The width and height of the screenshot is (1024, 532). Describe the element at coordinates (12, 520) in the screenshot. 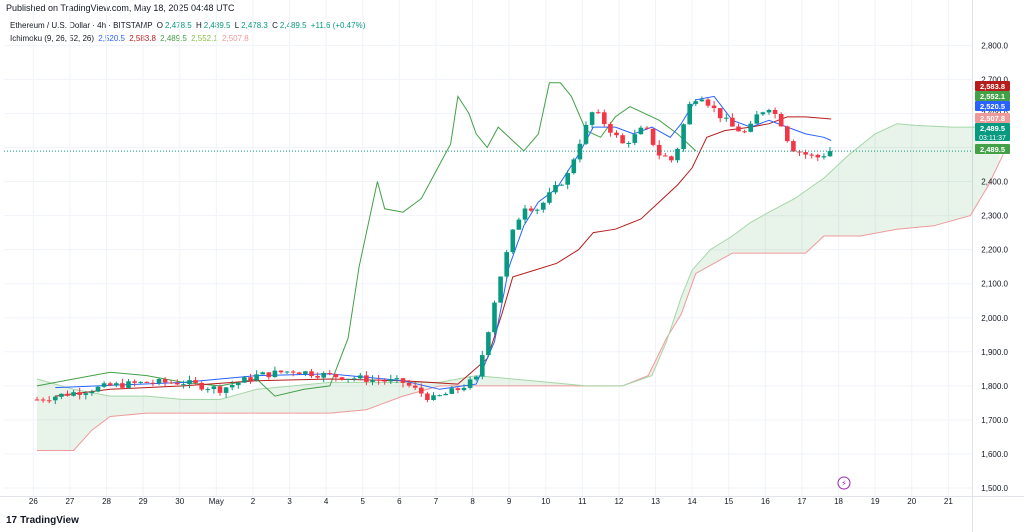

I see `tradingview-logo-icon: 17` at that location.